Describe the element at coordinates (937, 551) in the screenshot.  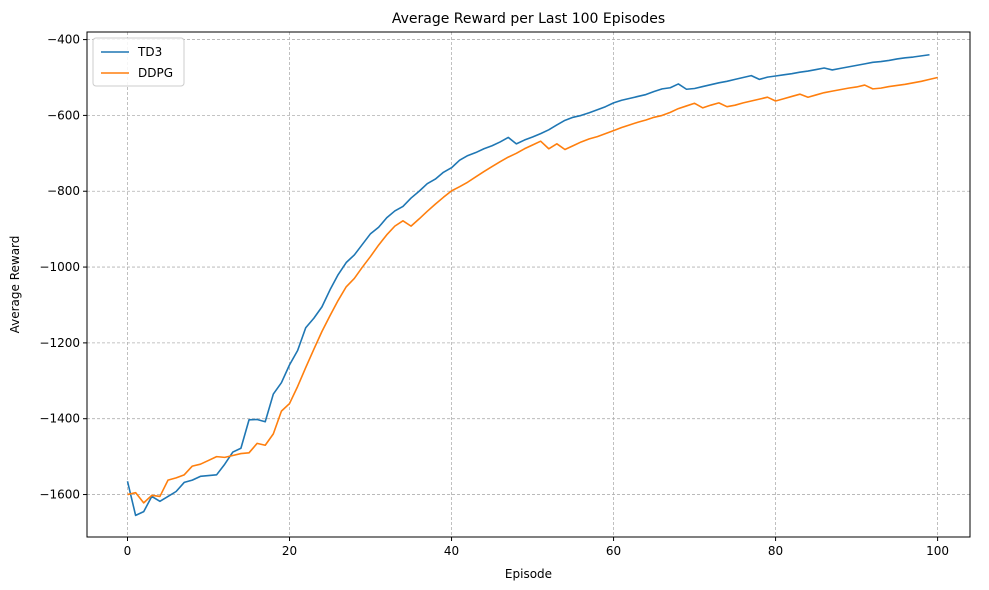
I see `x-tick-label: 100` at that location.